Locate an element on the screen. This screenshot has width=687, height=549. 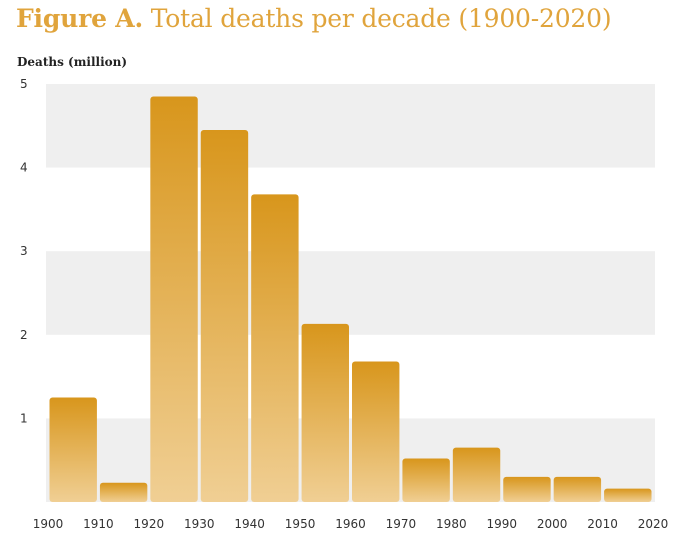
x-tick-label: 2000 is located at coordinates (552, 524).